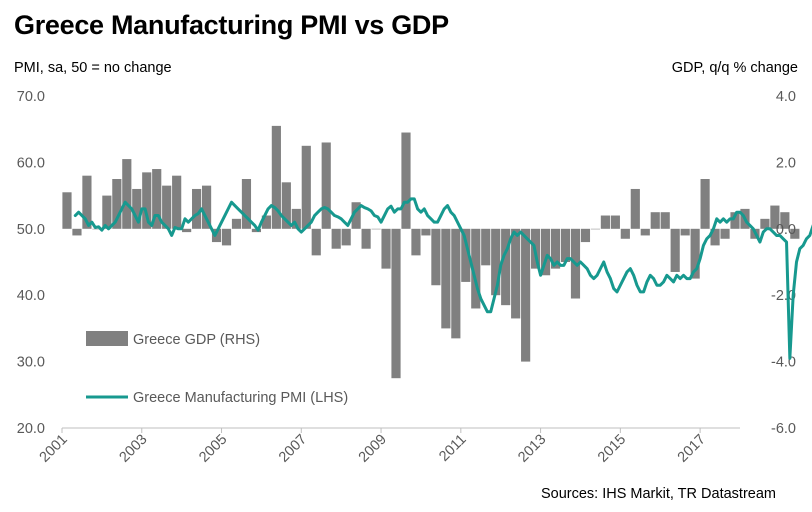 This screenshot has height=512, width=812. What do you see at coordinates (31, 429) in the screenshot?
I see `left-tick-label: 20.0` at bounding box center [31, 429].